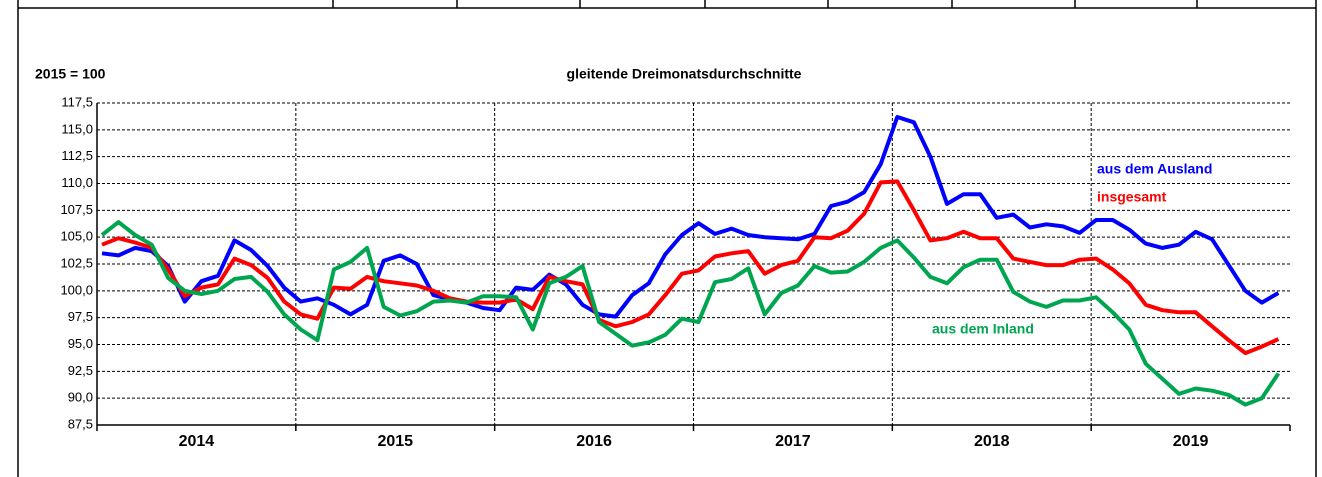  What do you see at coordinates (80, 316) in the screenshot?
I see `y-tick-label: 97,5` at bounding box center [80, 316].